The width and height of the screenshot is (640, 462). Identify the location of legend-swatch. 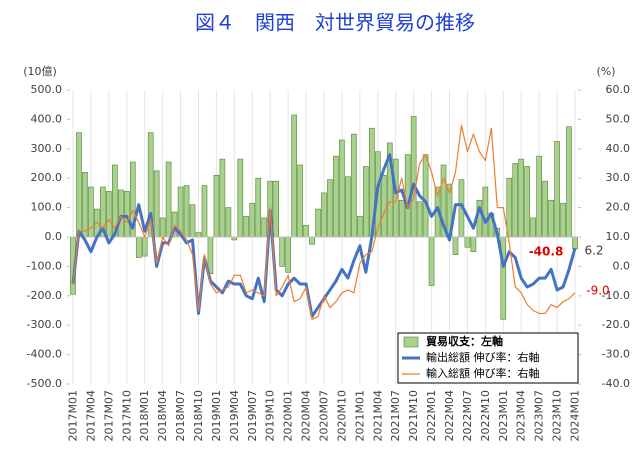
(411, 342).